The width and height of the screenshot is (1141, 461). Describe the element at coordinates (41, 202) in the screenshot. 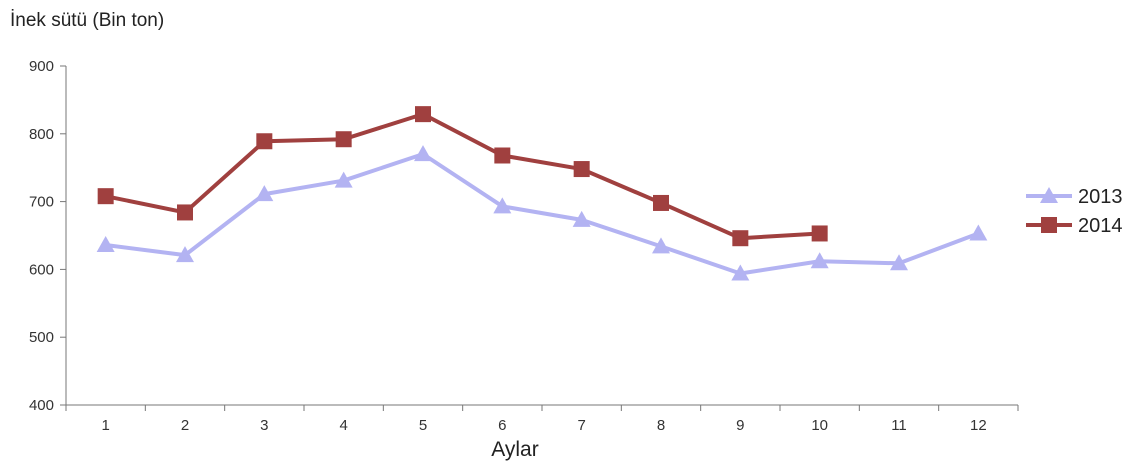

I see `y-tick-label: 700` at that location.